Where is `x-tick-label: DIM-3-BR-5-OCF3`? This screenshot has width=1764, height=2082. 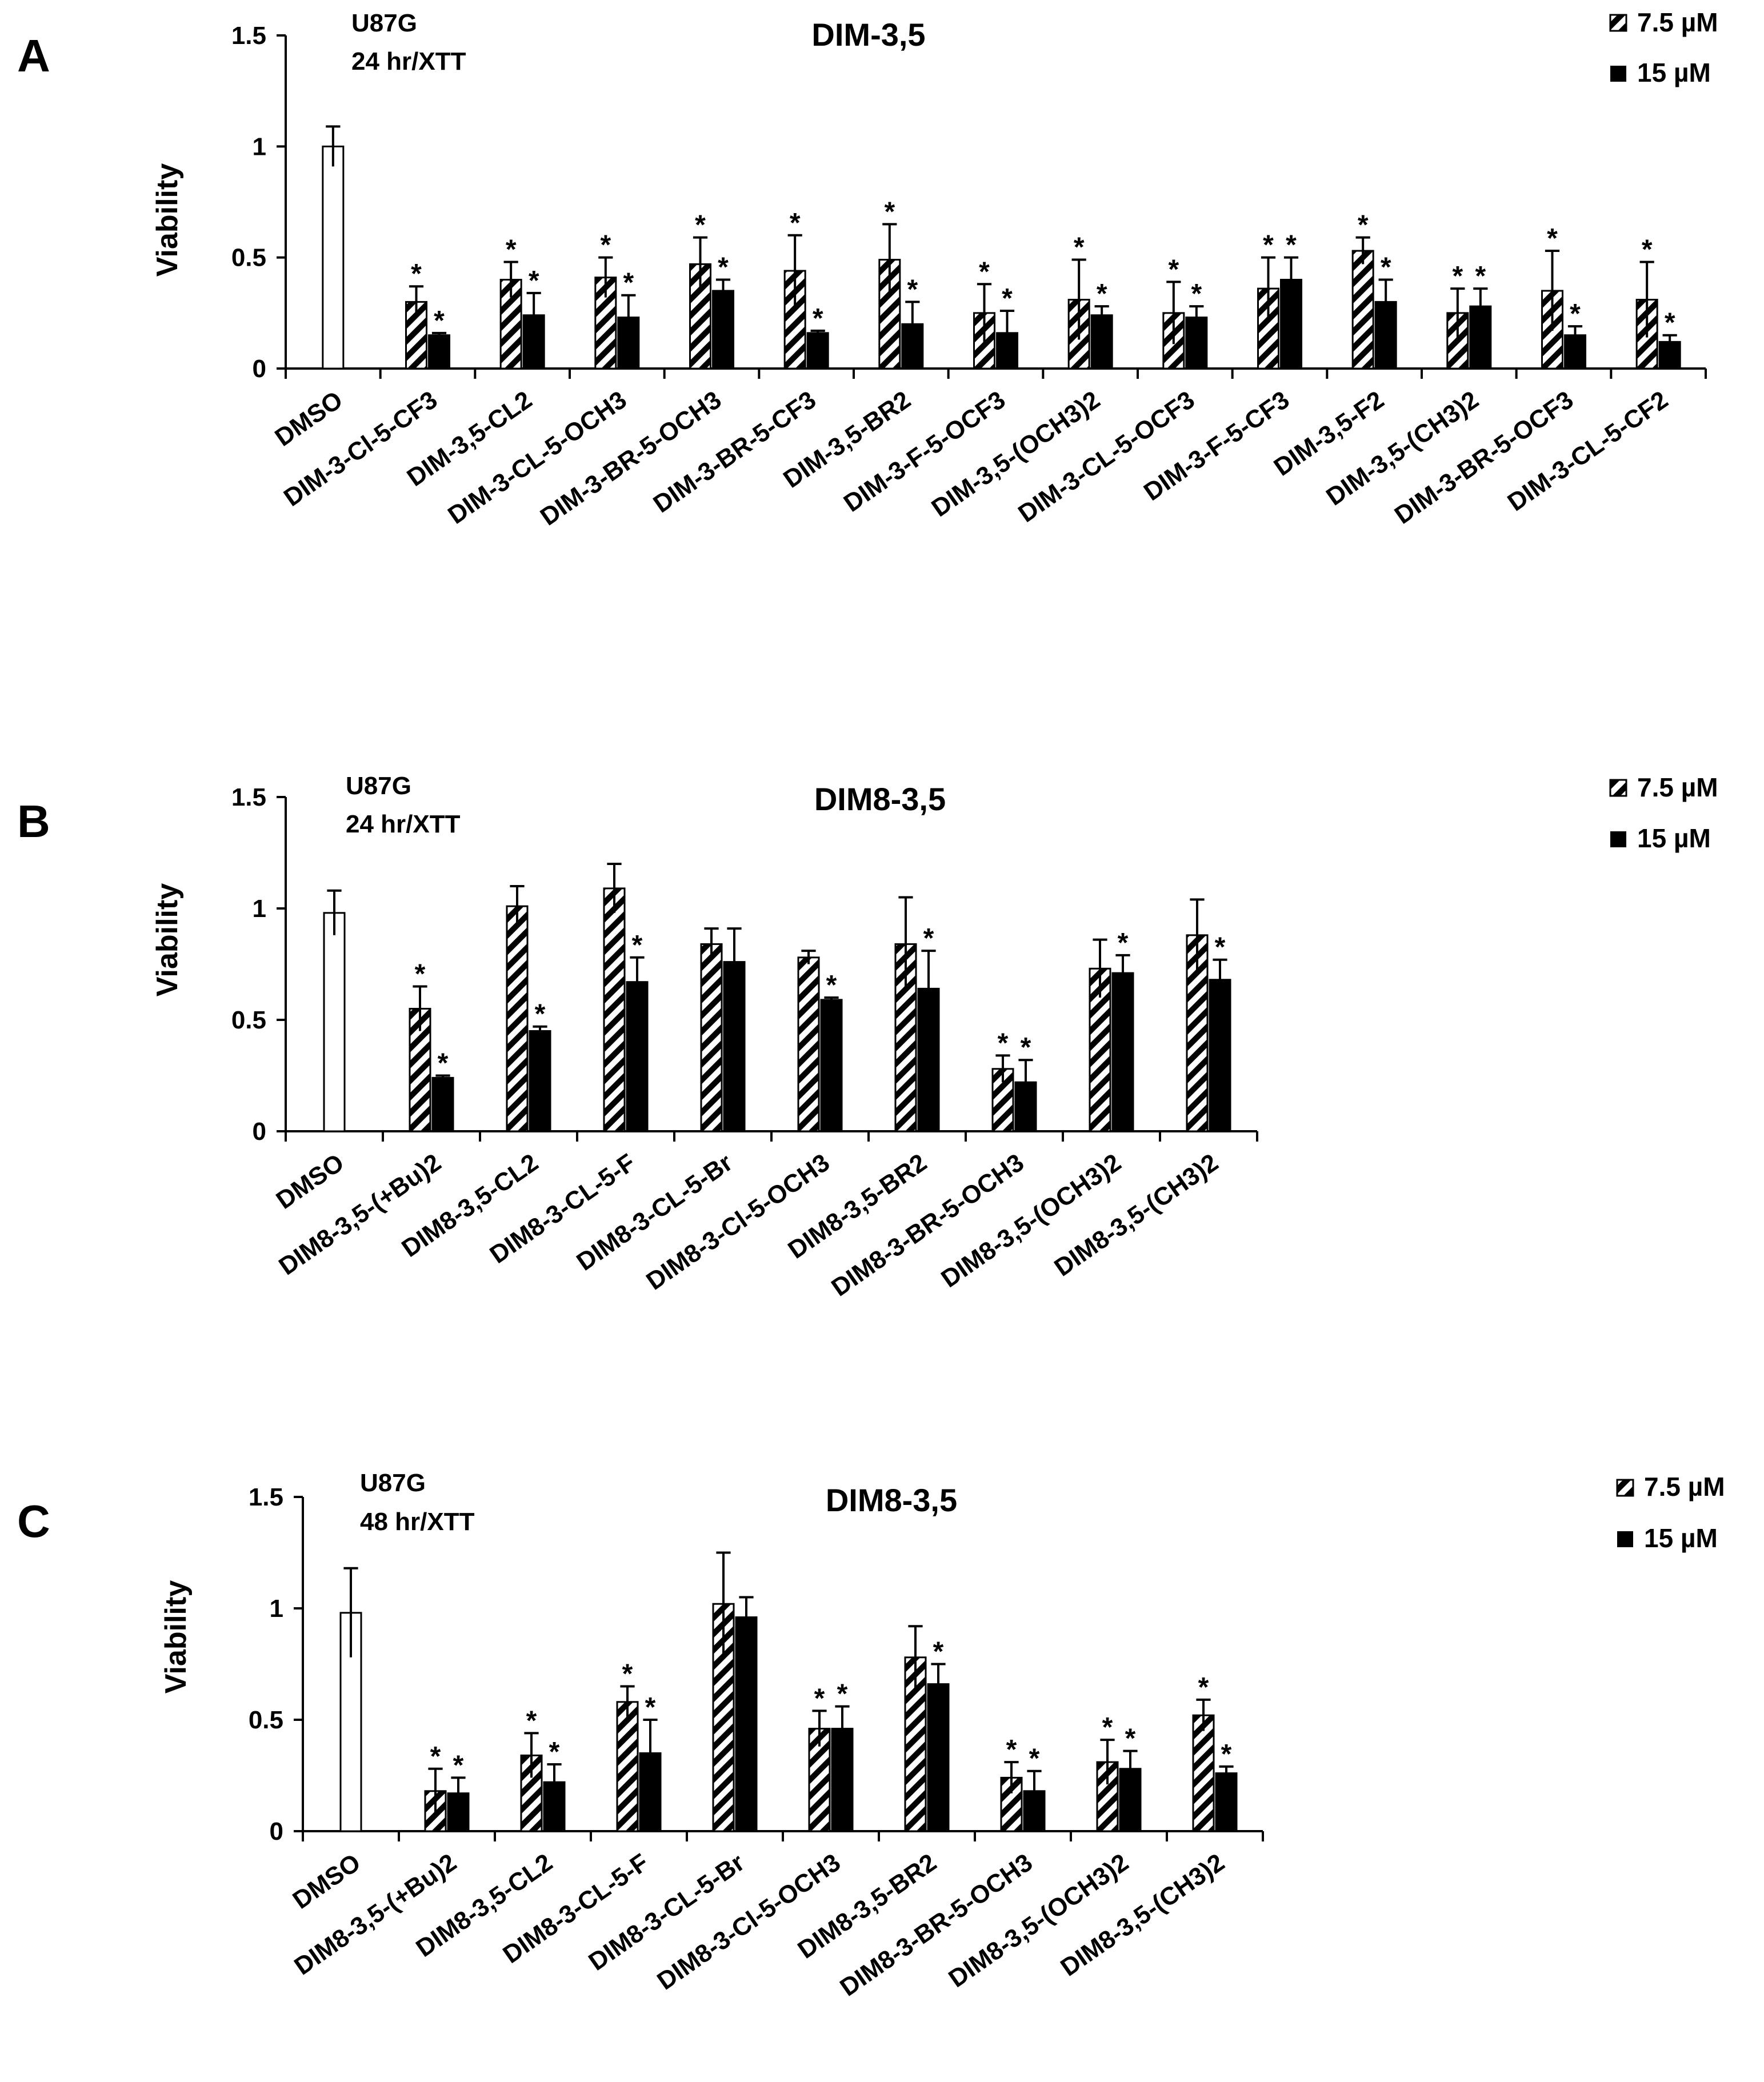 x-tick-label: DIM-3-BR-5-OCF3 is located at coordinates (1484, 458).